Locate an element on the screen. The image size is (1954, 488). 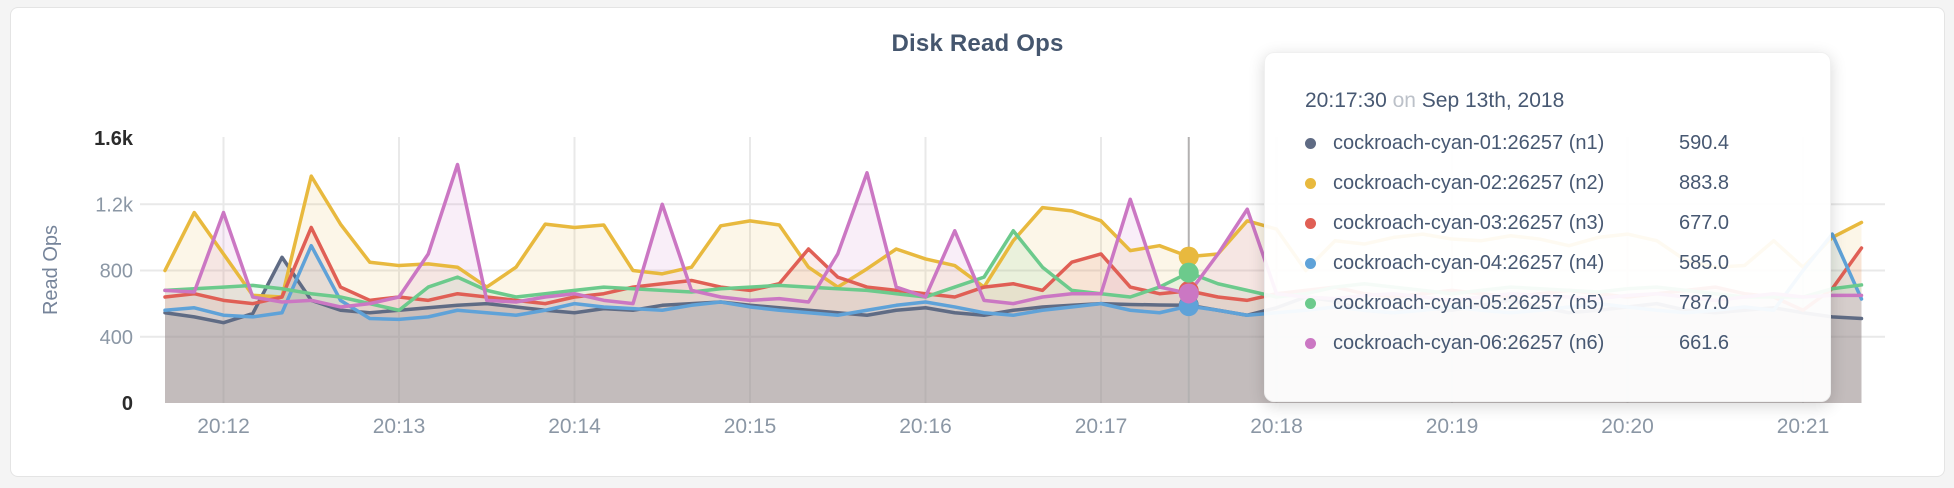
x-axis-tick-label: 20:12 is located at coordinates (223, 426).